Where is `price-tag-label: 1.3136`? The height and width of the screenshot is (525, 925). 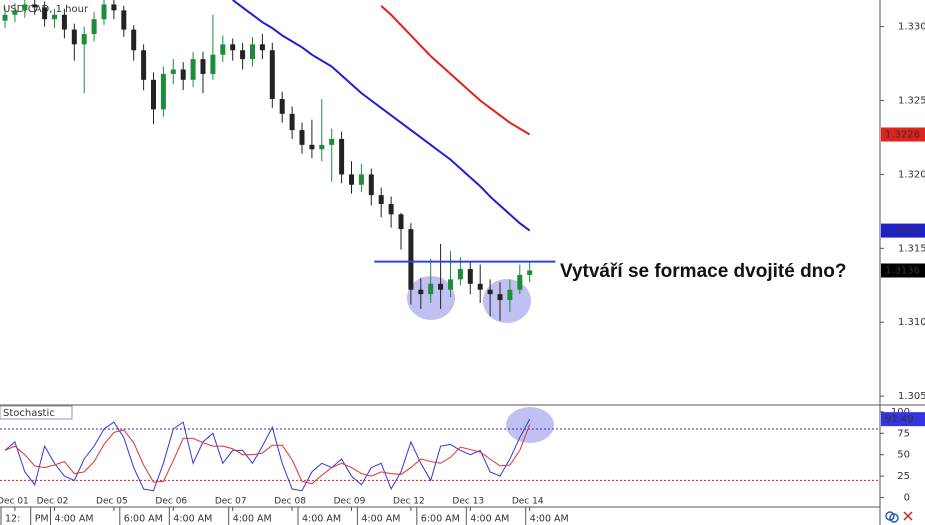 price-tag-label: 1.3136 is located at coordinates (902, 270).